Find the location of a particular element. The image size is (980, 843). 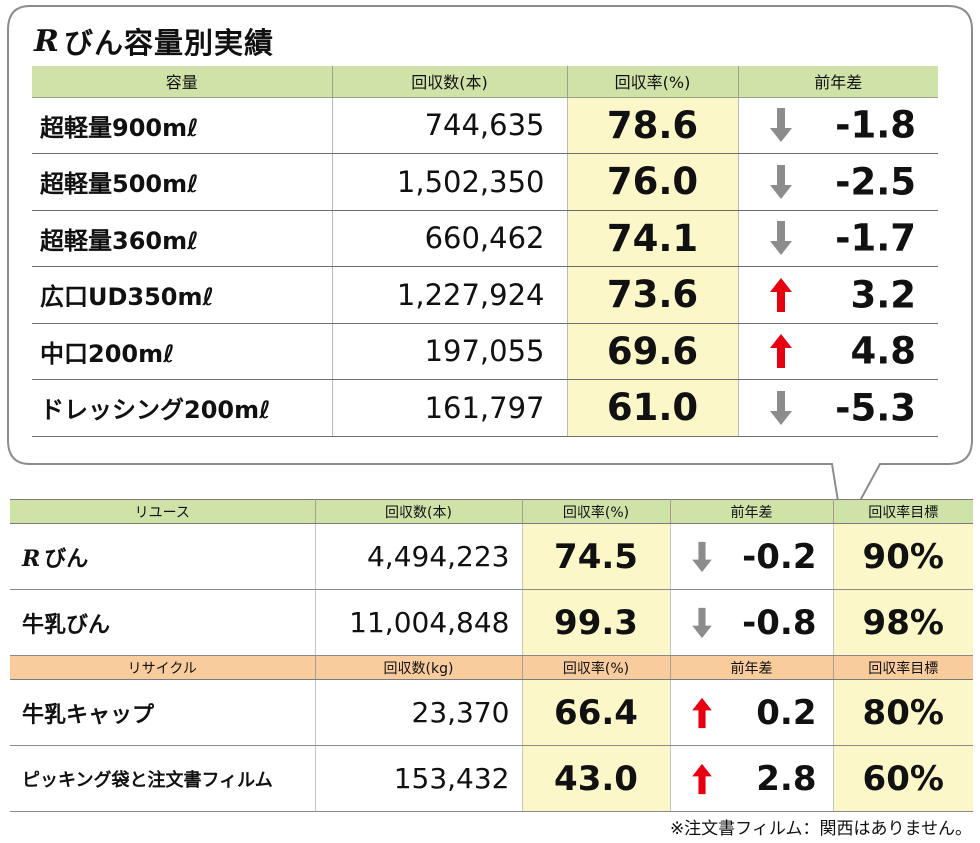

row-diff-cell: 3.2 is located at coordinates (837, 295).